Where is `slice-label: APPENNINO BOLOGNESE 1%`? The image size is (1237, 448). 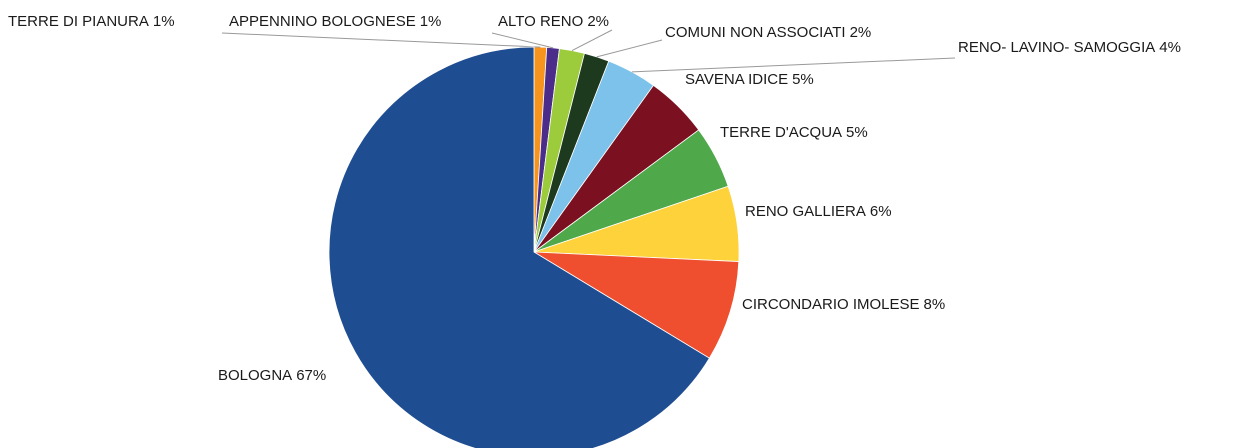 slice-label: APPENNINO BOLOGNESE 1% is located at coordinates (335, 21).